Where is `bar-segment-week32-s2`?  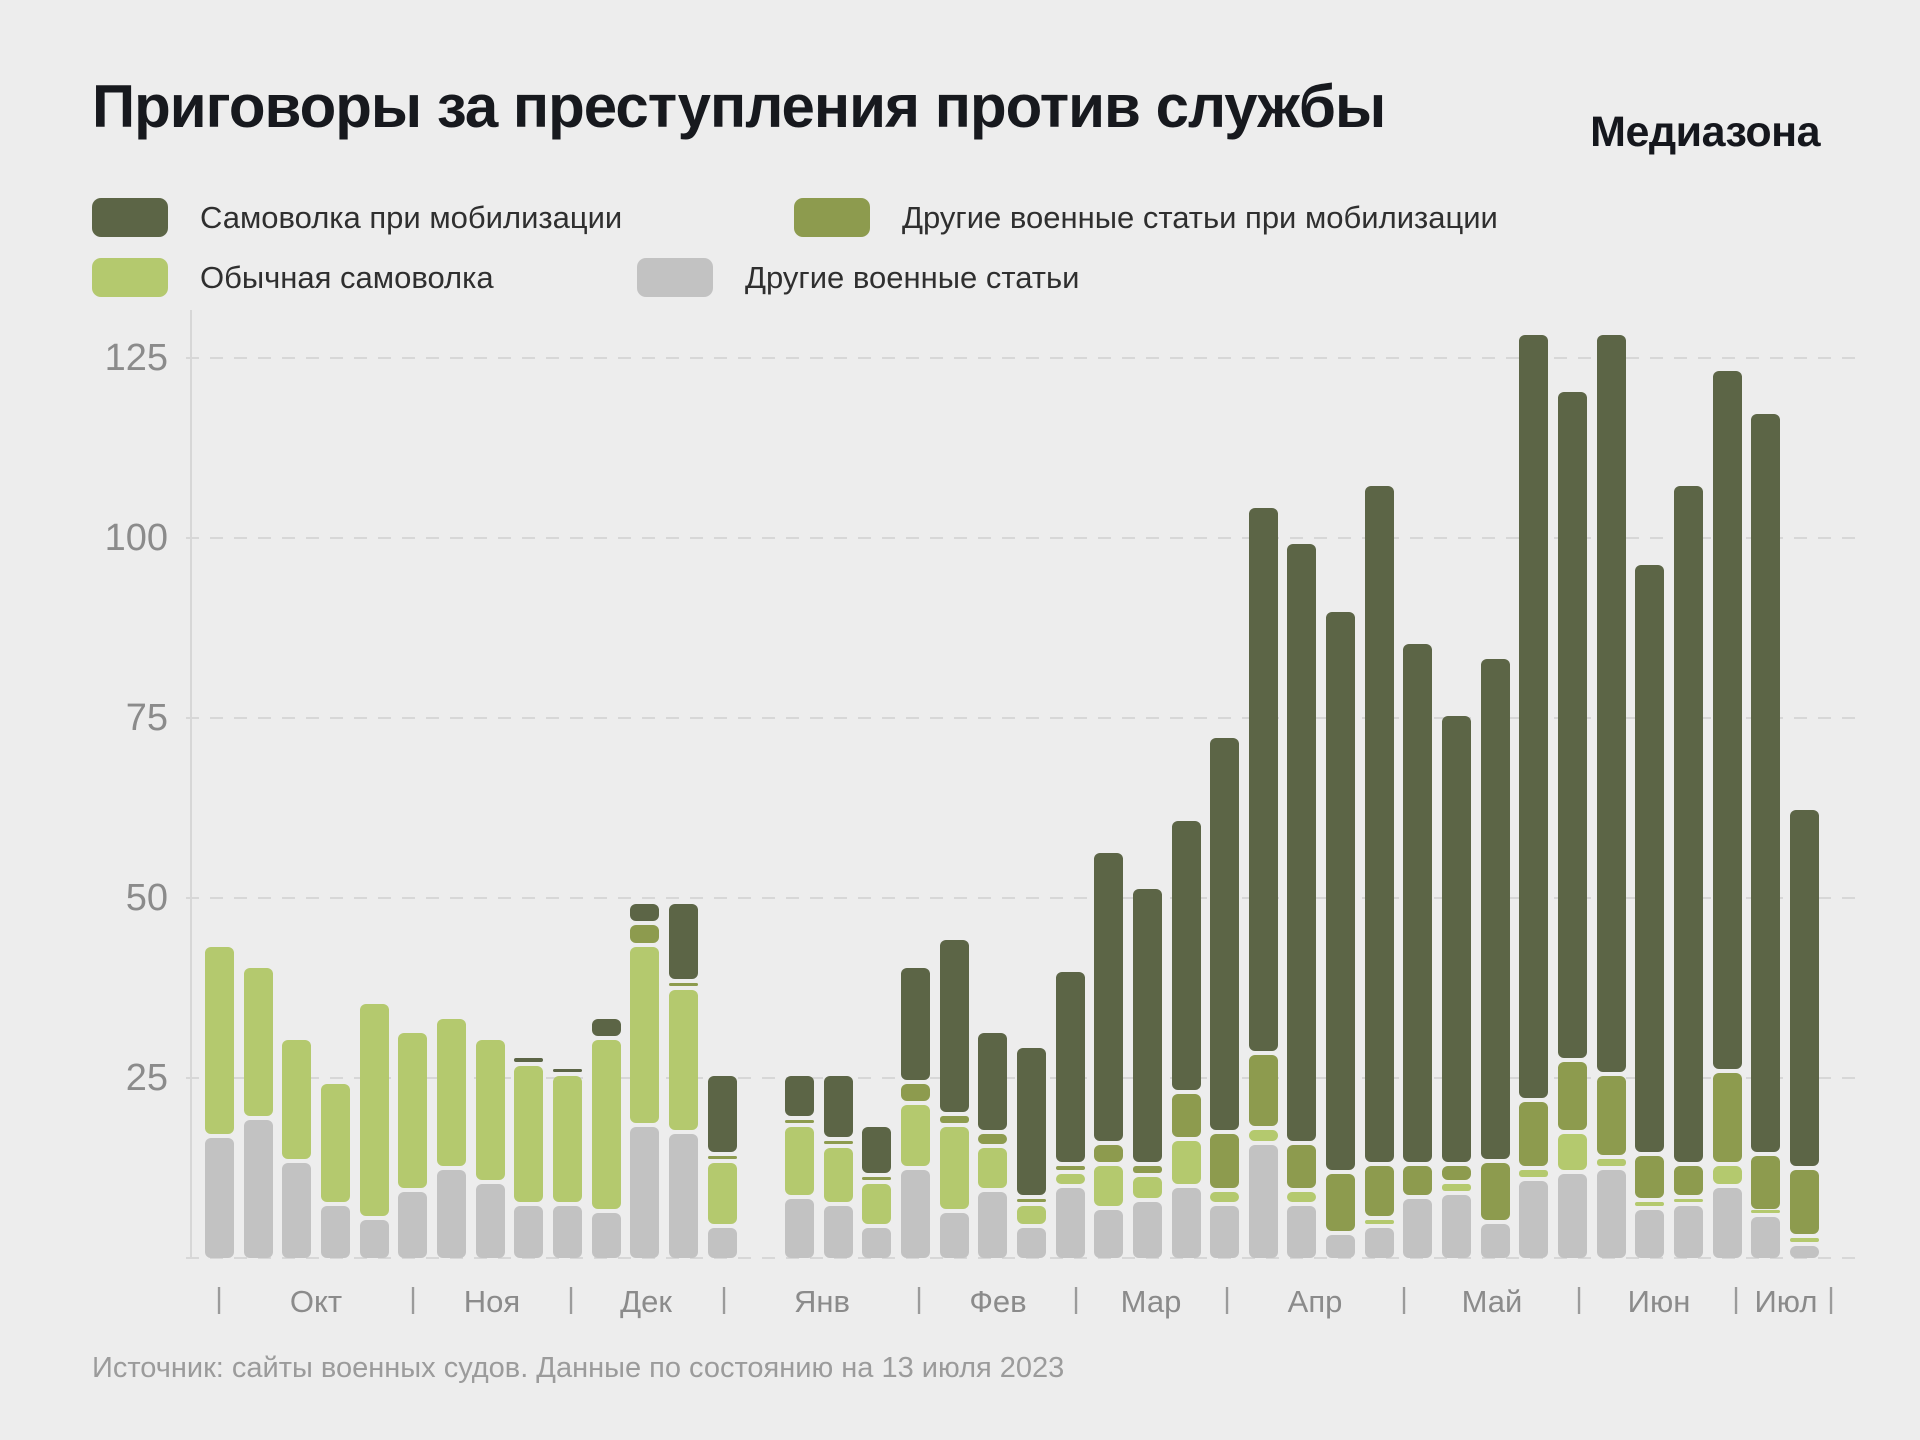 bar-segment-week32-s2 is located at coordinates (1457, 1173).